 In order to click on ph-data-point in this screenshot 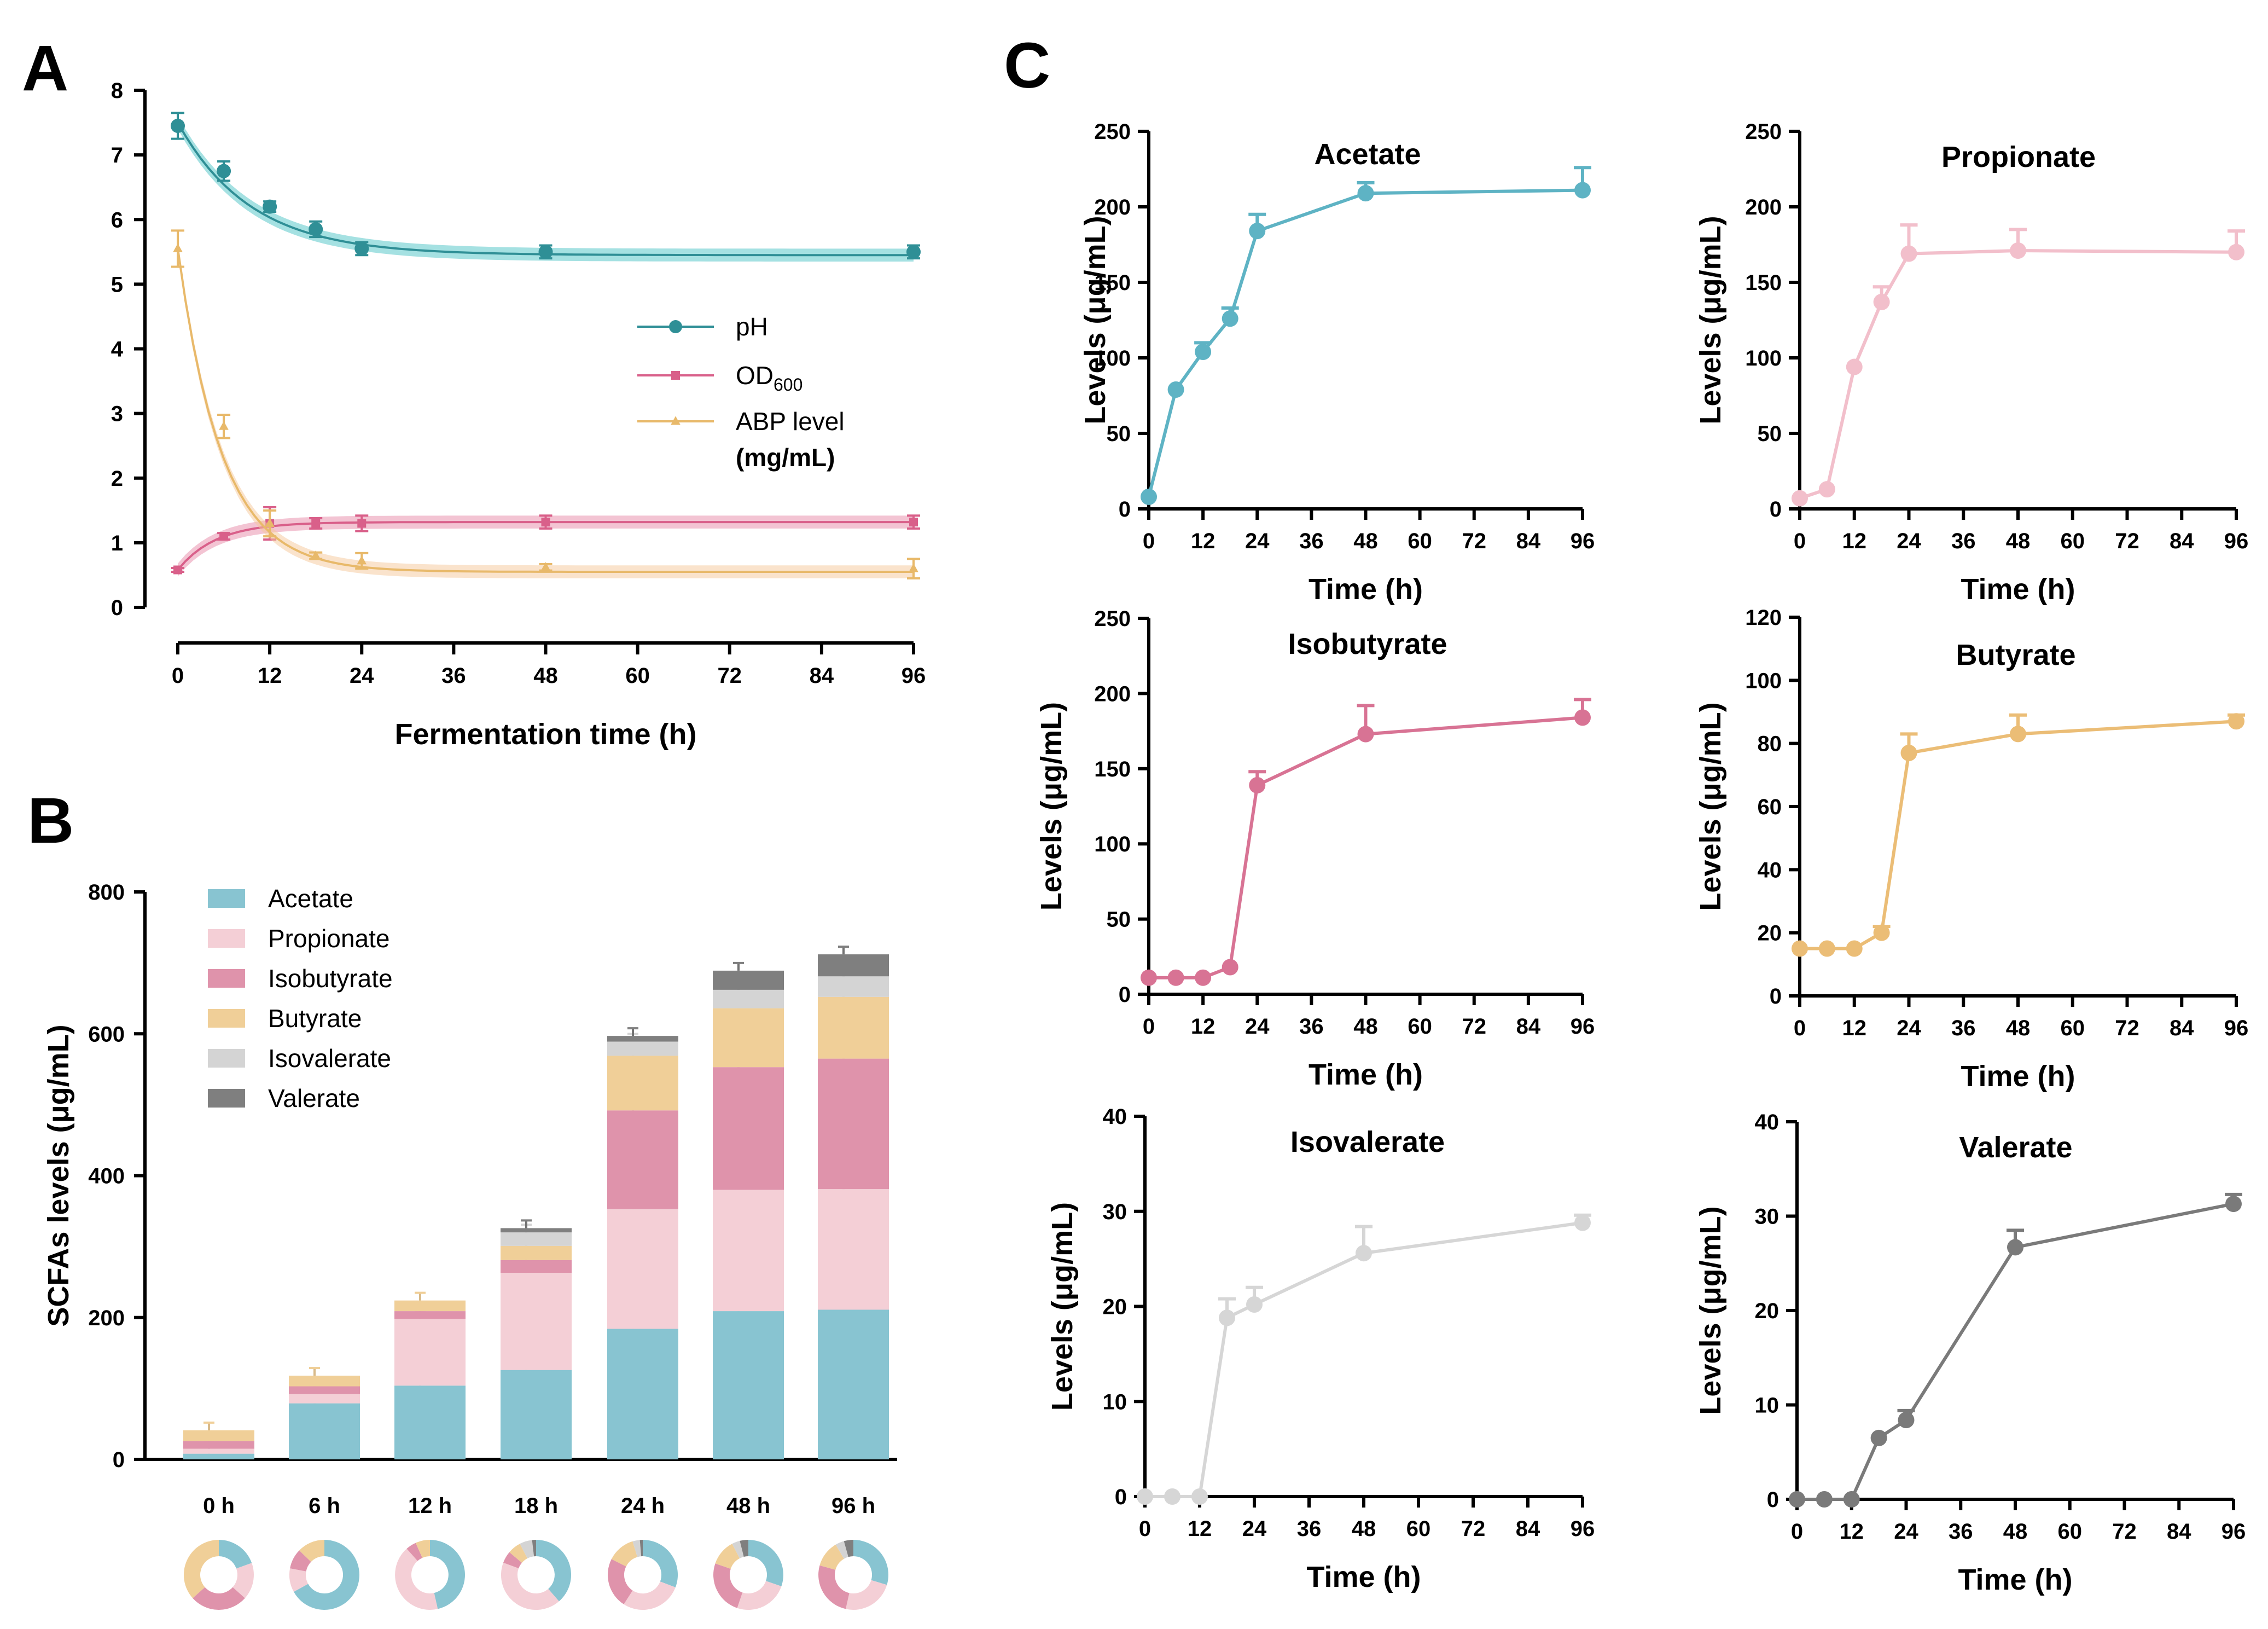, I will do `click(545, 252)`.